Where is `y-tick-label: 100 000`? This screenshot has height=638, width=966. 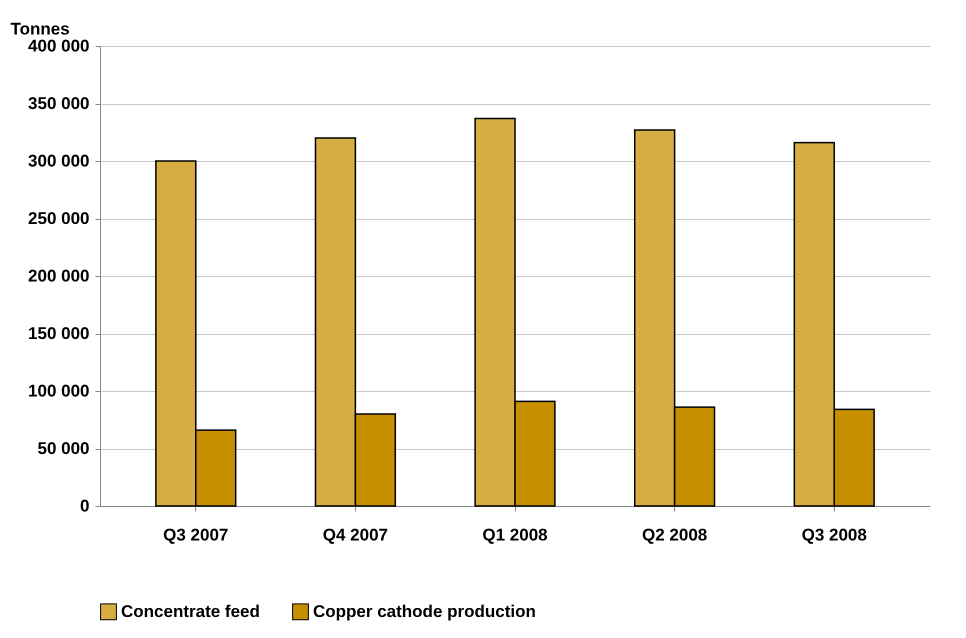
y-tick-label: 100 000 is located at coordinates (59, 391).